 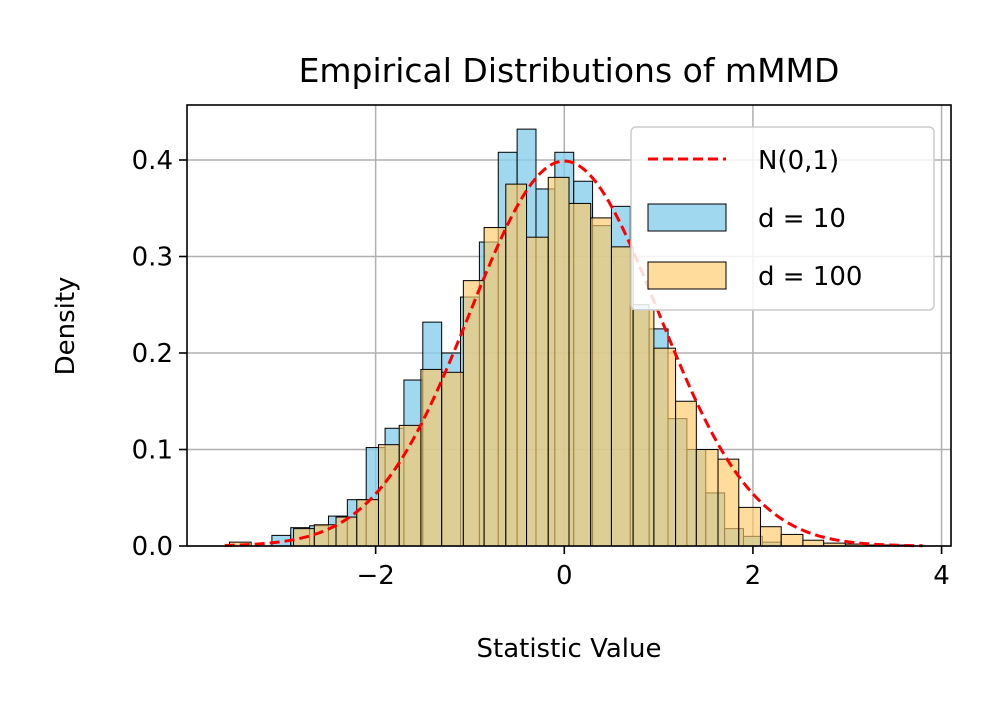 I want to click on legend-swatch-d100, so click(x=687, y=275).